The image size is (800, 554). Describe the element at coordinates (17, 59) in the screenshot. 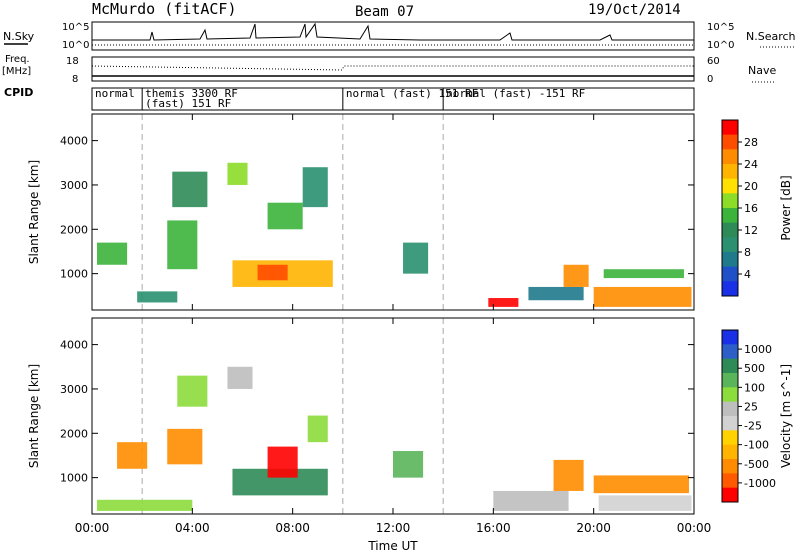

I see `freq-label: Freq.` at that location.